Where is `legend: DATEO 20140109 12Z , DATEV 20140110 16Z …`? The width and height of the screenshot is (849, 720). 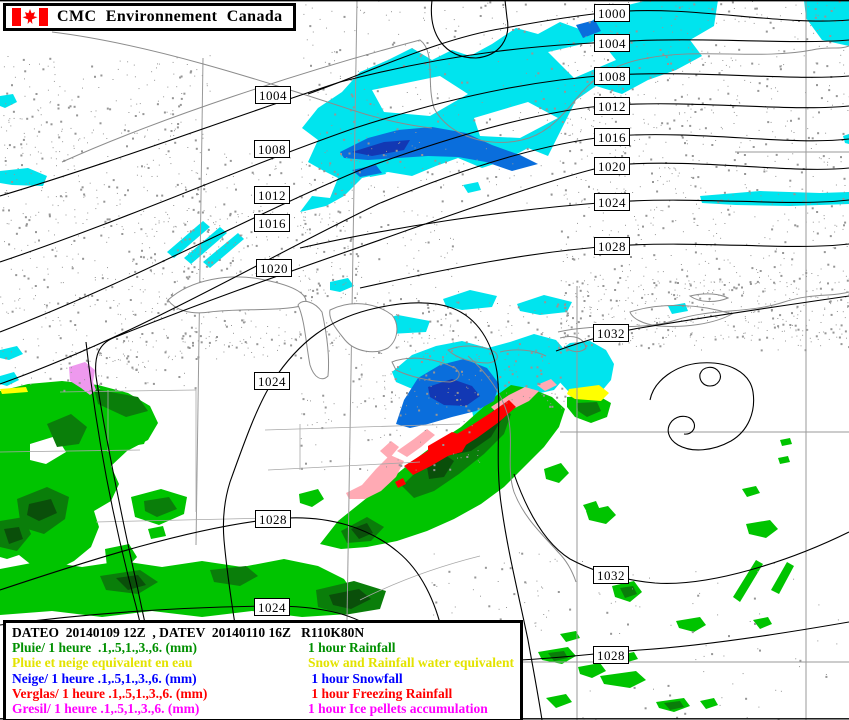
legend: DATEO 20140109 12Z , DATEV 20140110 16Z … is located at coordinates (263, 670).